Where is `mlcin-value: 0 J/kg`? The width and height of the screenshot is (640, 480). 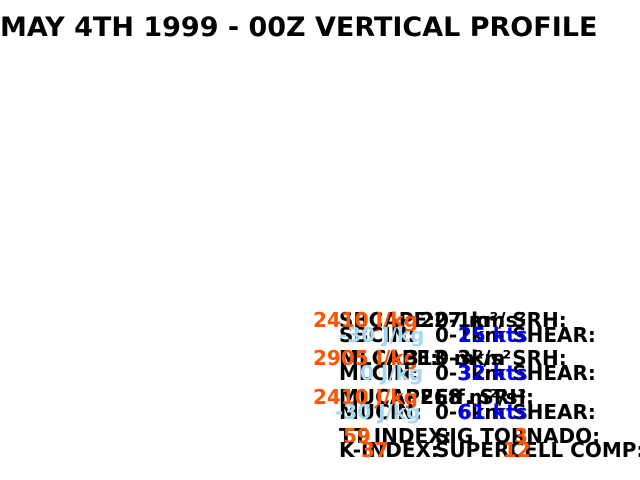 mlcin-value: 0 J/kg is located at coordinates (392, 373).